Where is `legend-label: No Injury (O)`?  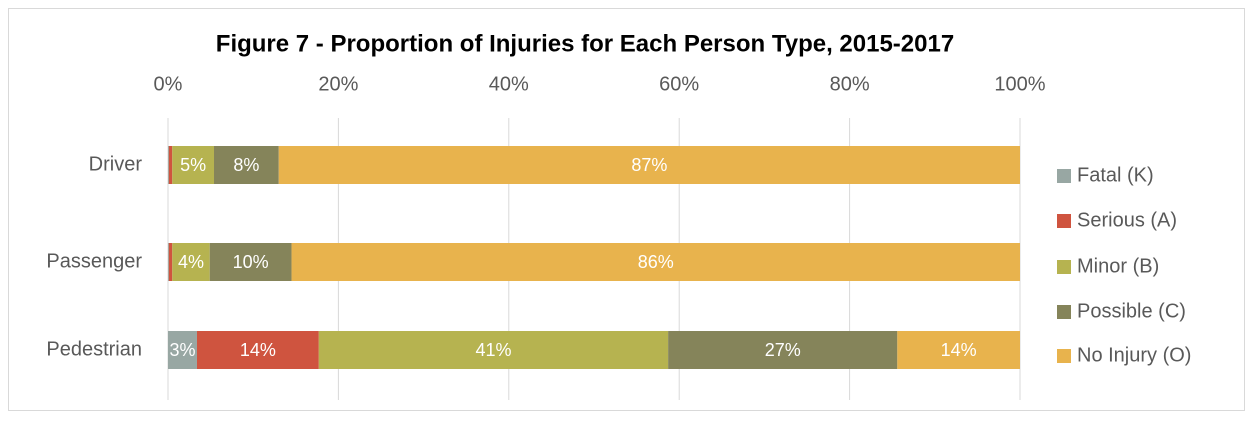 legend-label: No Injury (O) is located at coordinates (1134, 355).